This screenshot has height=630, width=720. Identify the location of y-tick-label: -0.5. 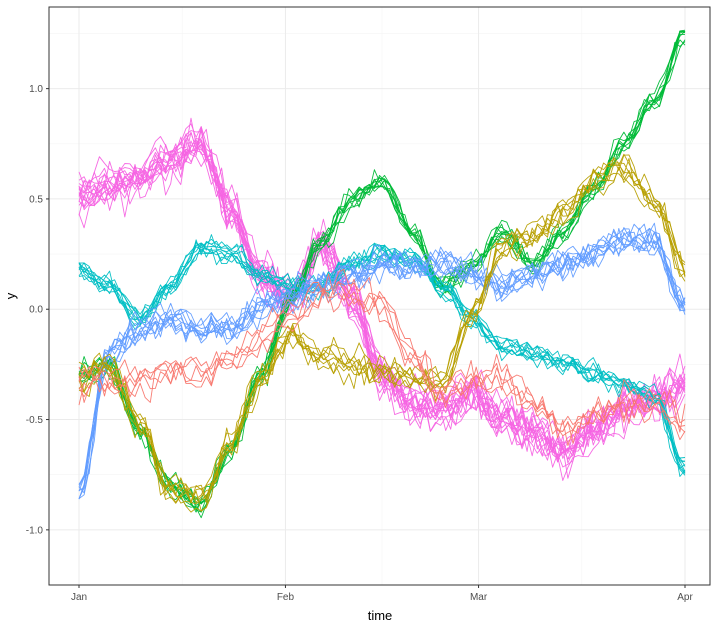
(35, 420).